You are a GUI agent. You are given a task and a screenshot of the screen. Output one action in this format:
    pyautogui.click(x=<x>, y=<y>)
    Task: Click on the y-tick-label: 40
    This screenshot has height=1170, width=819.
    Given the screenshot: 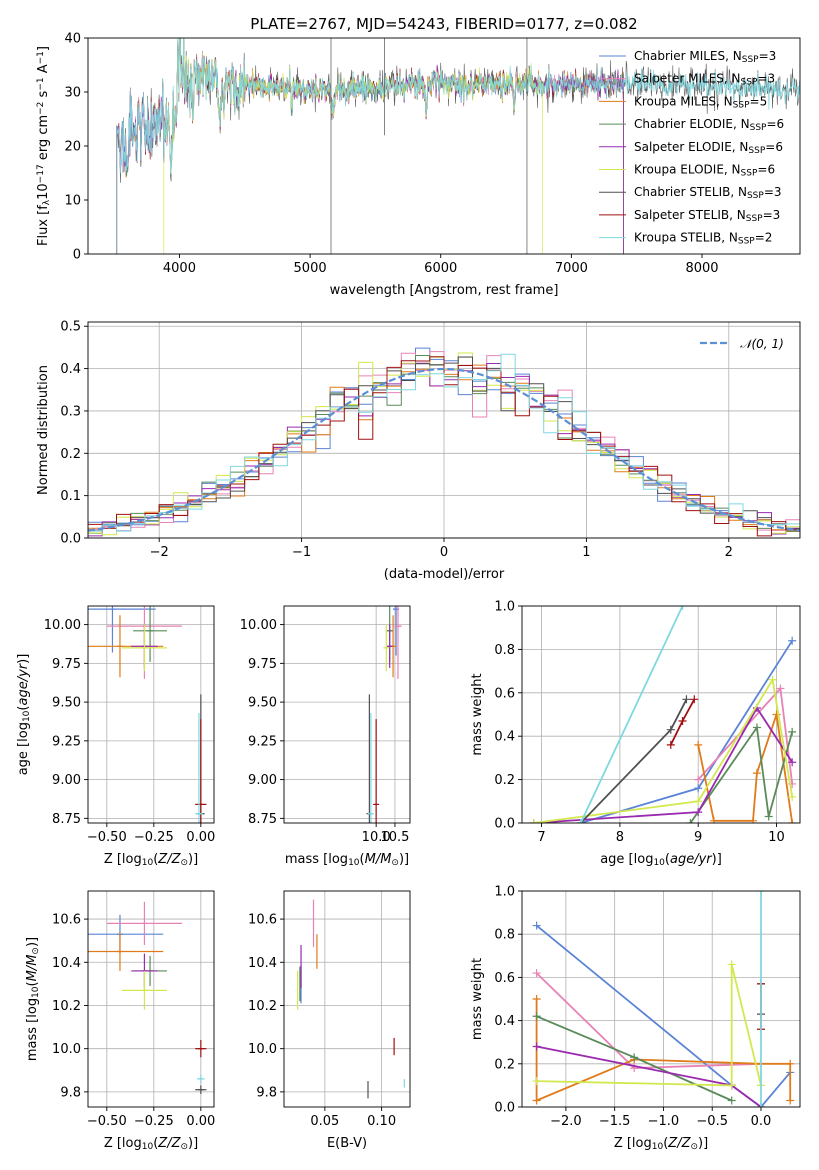 What is the action you would take?
    pyautogui.click(x=72, y=39)
    